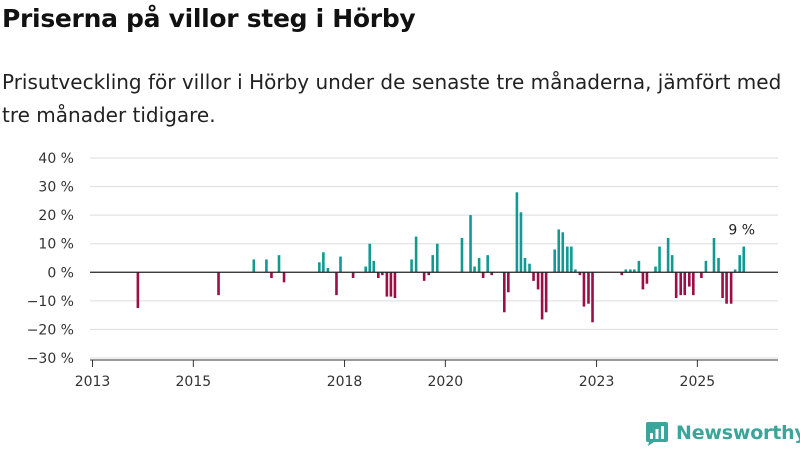 This screenshot has width=800, height=450. What do you see at coordinates (93, 382) in the screenshot?
I see `x-tick-label: 2013` at bounding box center [93, 382].